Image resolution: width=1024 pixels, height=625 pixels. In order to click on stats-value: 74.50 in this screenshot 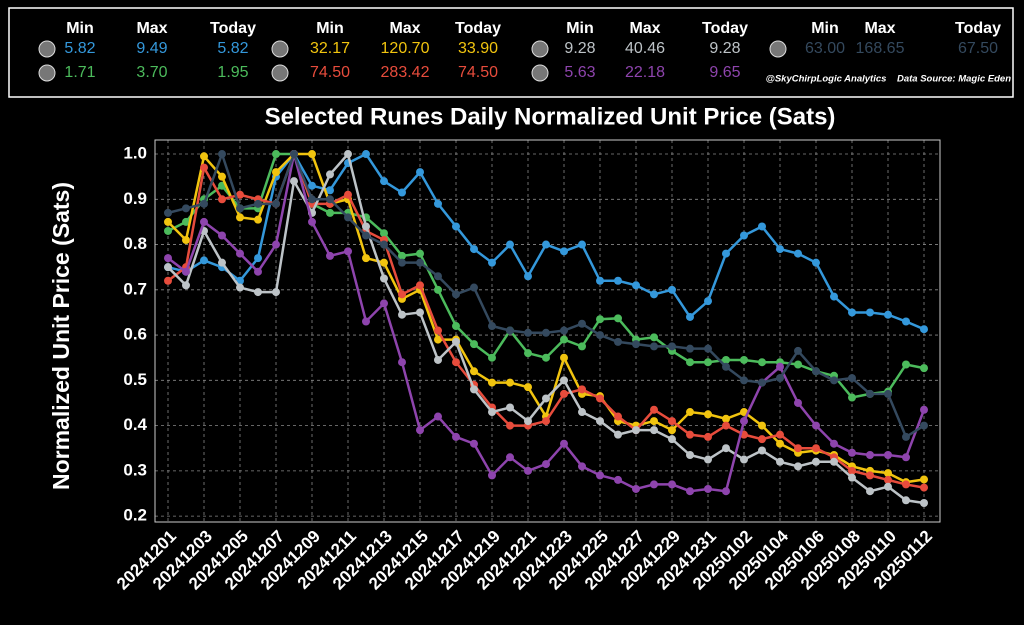, I will do `click(478, 72)`.